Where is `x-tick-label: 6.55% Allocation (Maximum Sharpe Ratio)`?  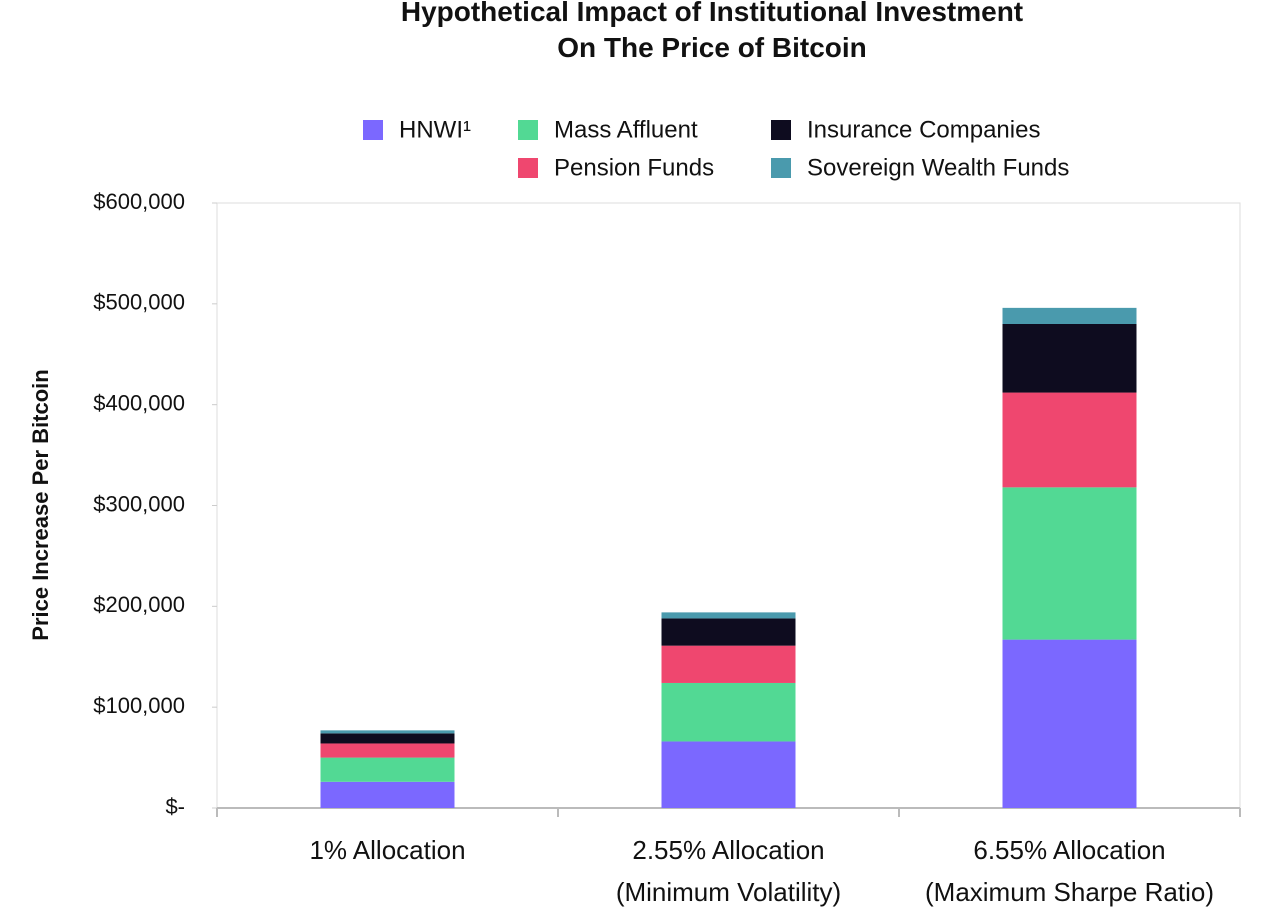 x-tick-label: 6.55% Allocation (Maximum Sharpe Ratio) is located at coordinates (1069, 871).